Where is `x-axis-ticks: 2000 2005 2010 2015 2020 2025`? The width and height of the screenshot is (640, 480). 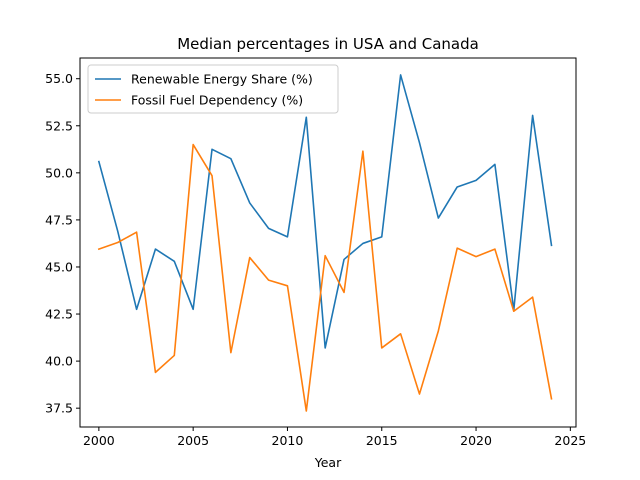
x-axis-ticks: 2000 2005 2010 2015 2020 2025 is located at coordinates (334, 437).